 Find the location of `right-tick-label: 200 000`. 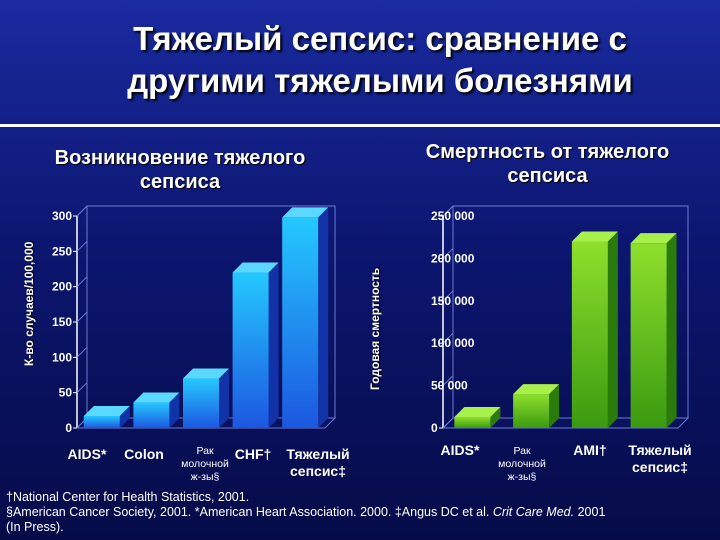

right-tick-label: 200 000 is located at coordinates (453, 258).